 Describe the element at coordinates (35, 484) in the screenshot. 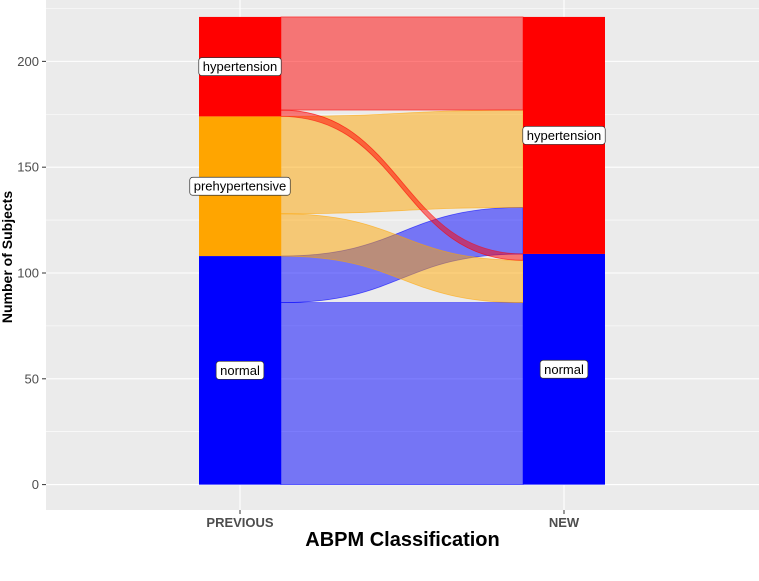

I see `y-tick-label: 0` at that location.